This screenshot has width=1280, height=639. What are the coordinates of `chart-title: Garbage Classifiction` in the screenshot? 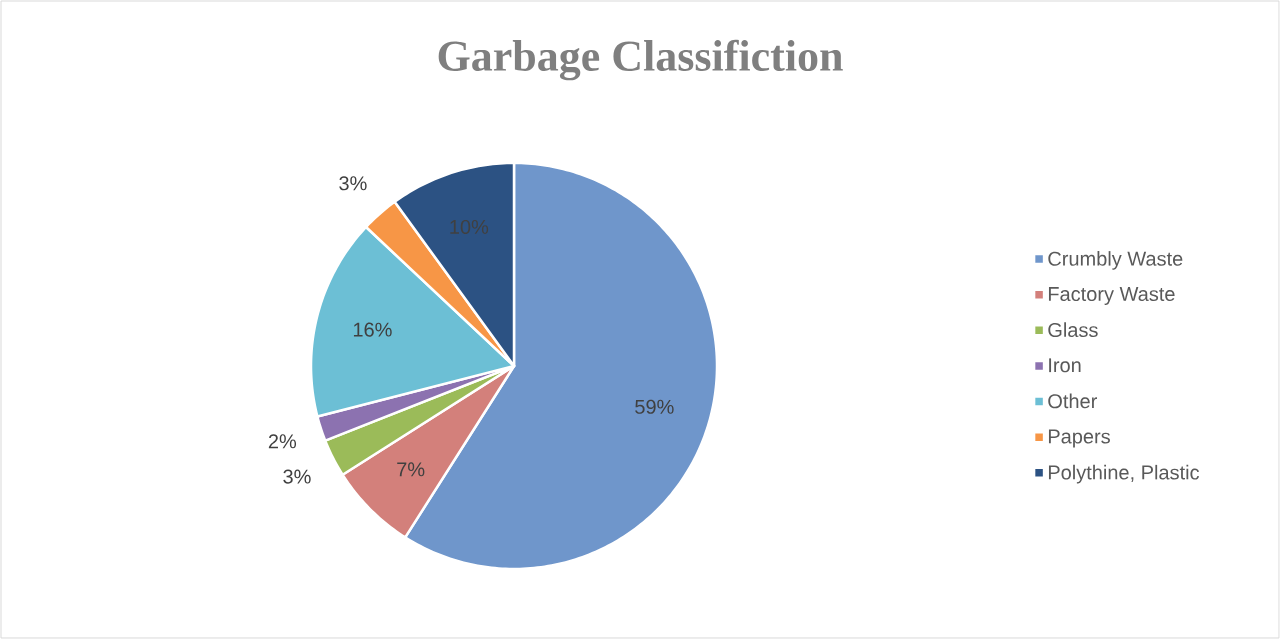 It's located at (640, 60).